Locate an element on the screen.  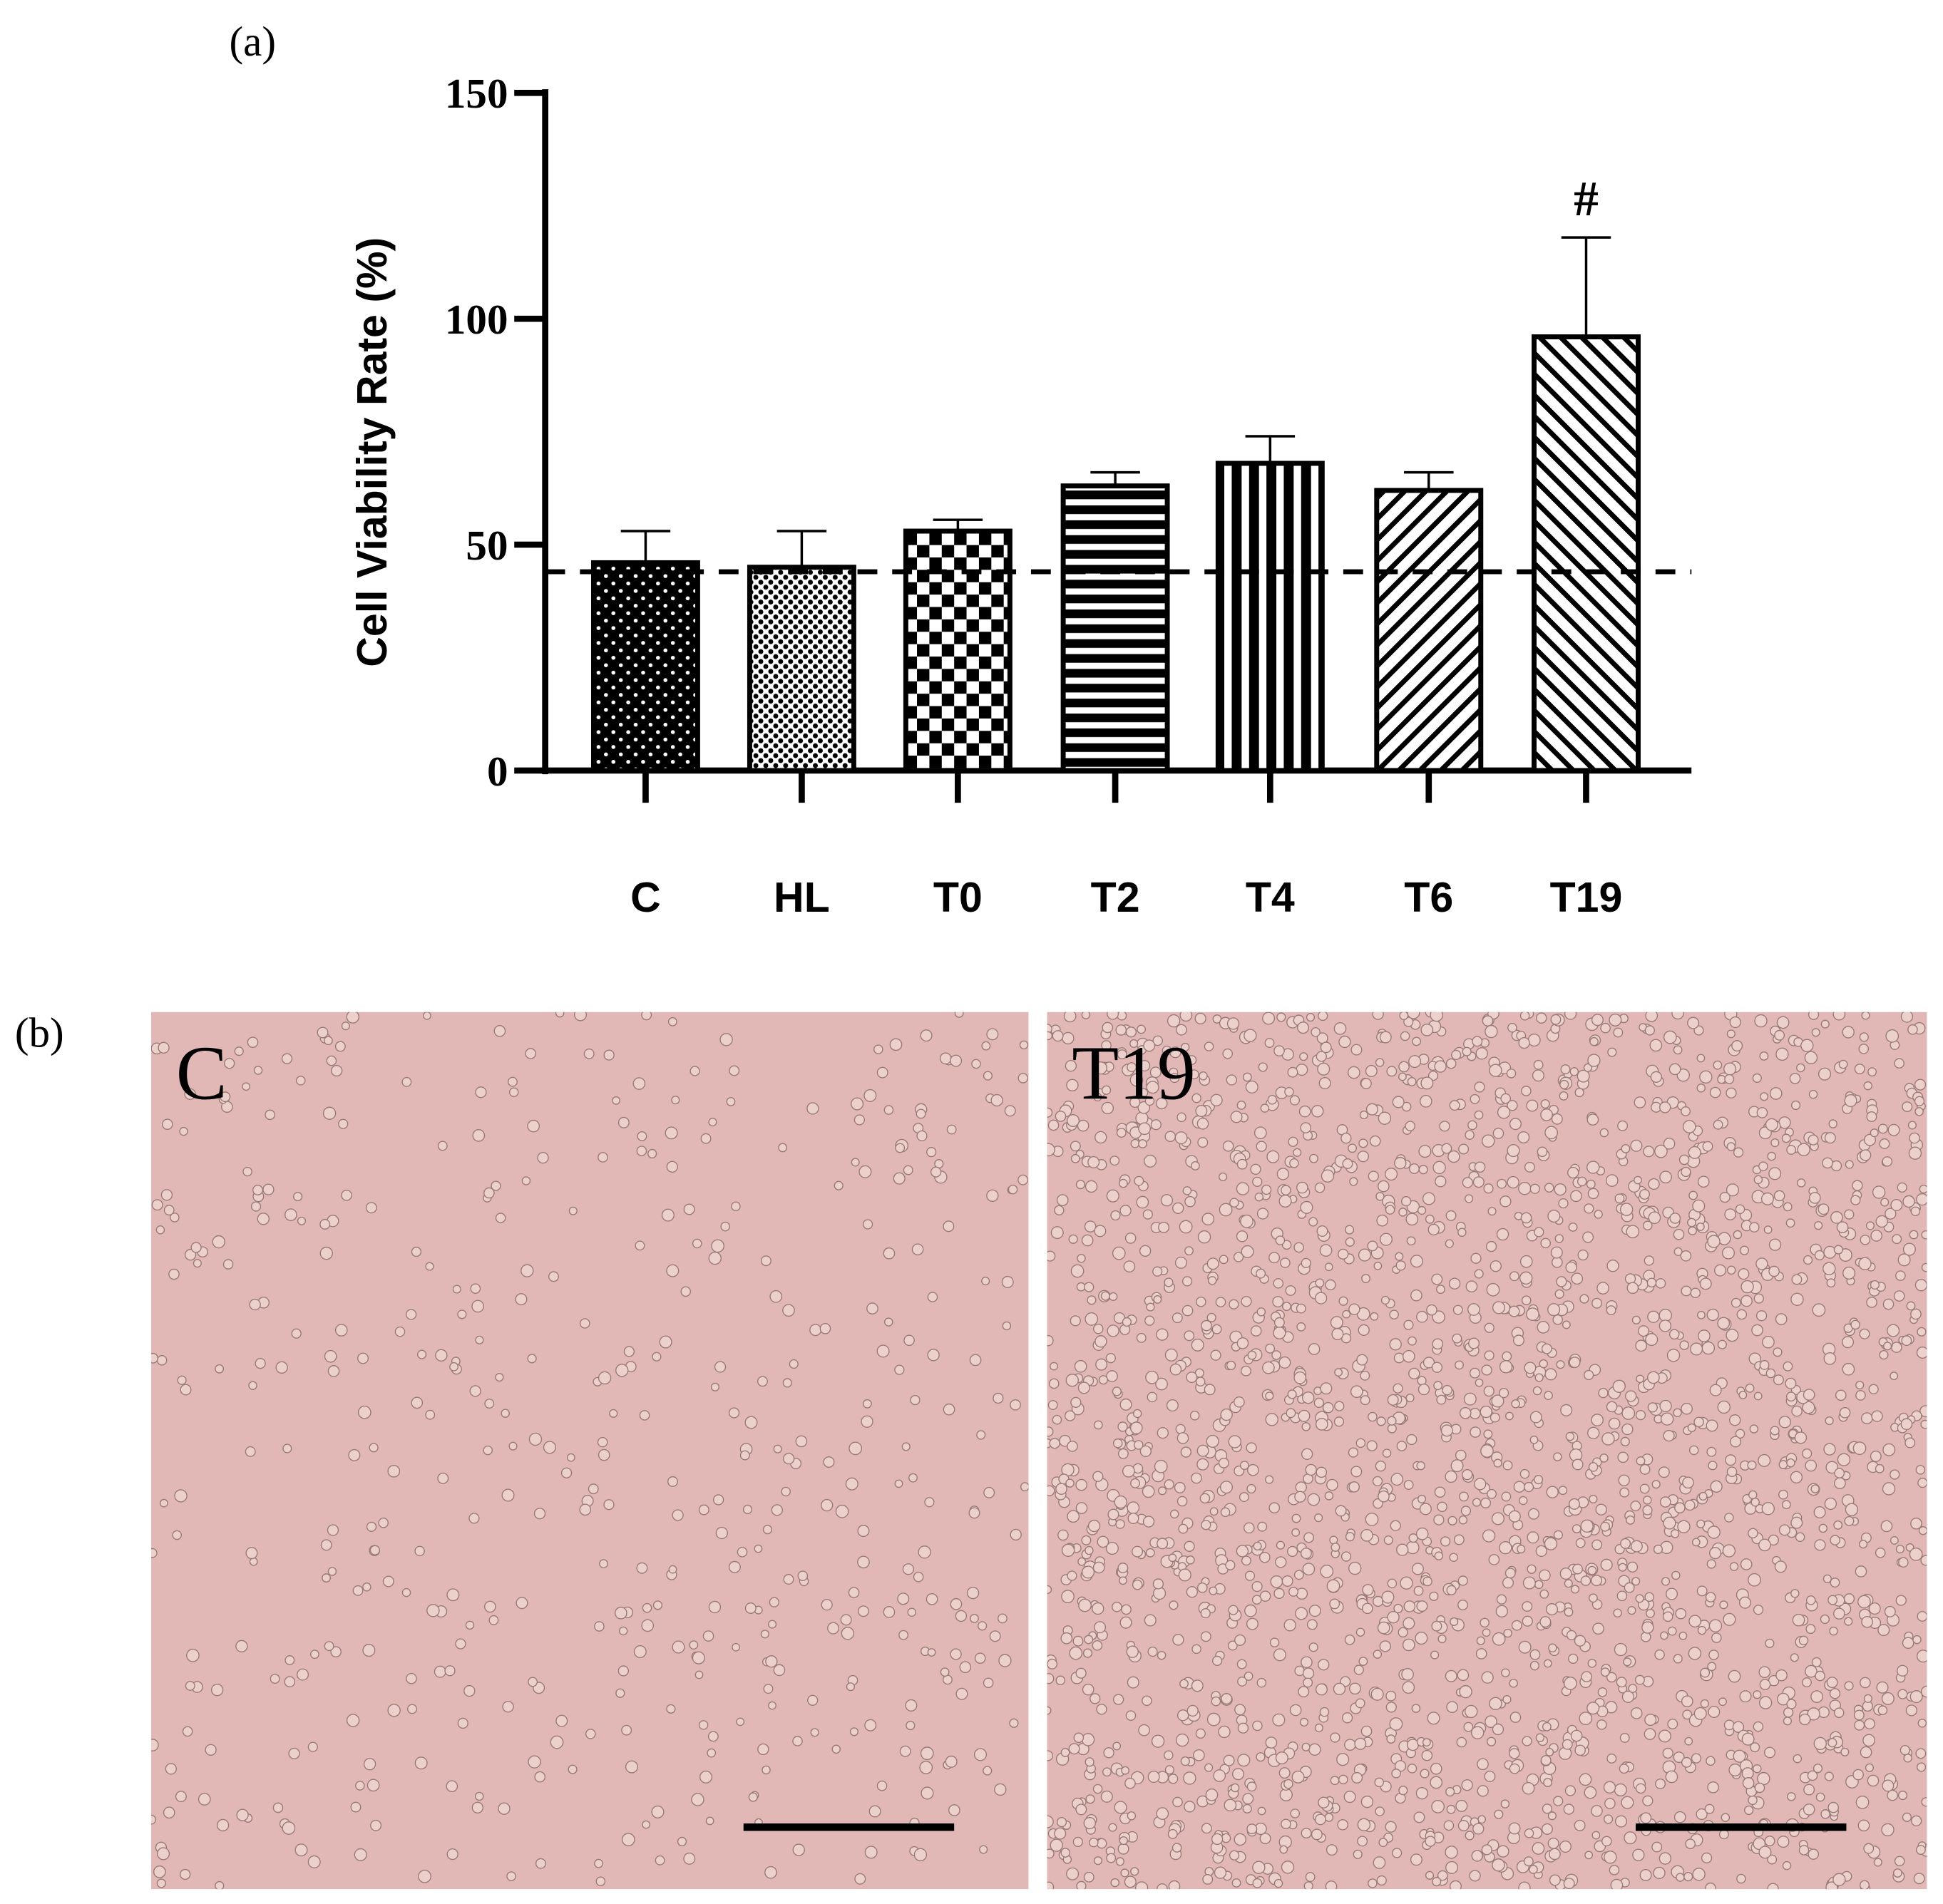
x-tick-label: T6 is located at coordinates (1429, 897).